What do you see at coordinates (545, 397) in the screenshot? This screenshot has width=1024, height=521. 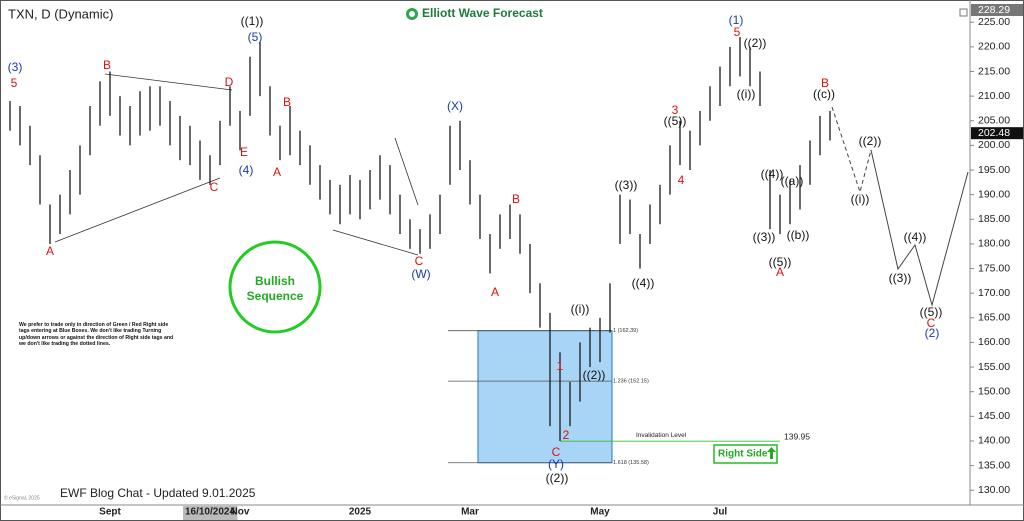 I see `fib-box` at bounding box center [545, 397].